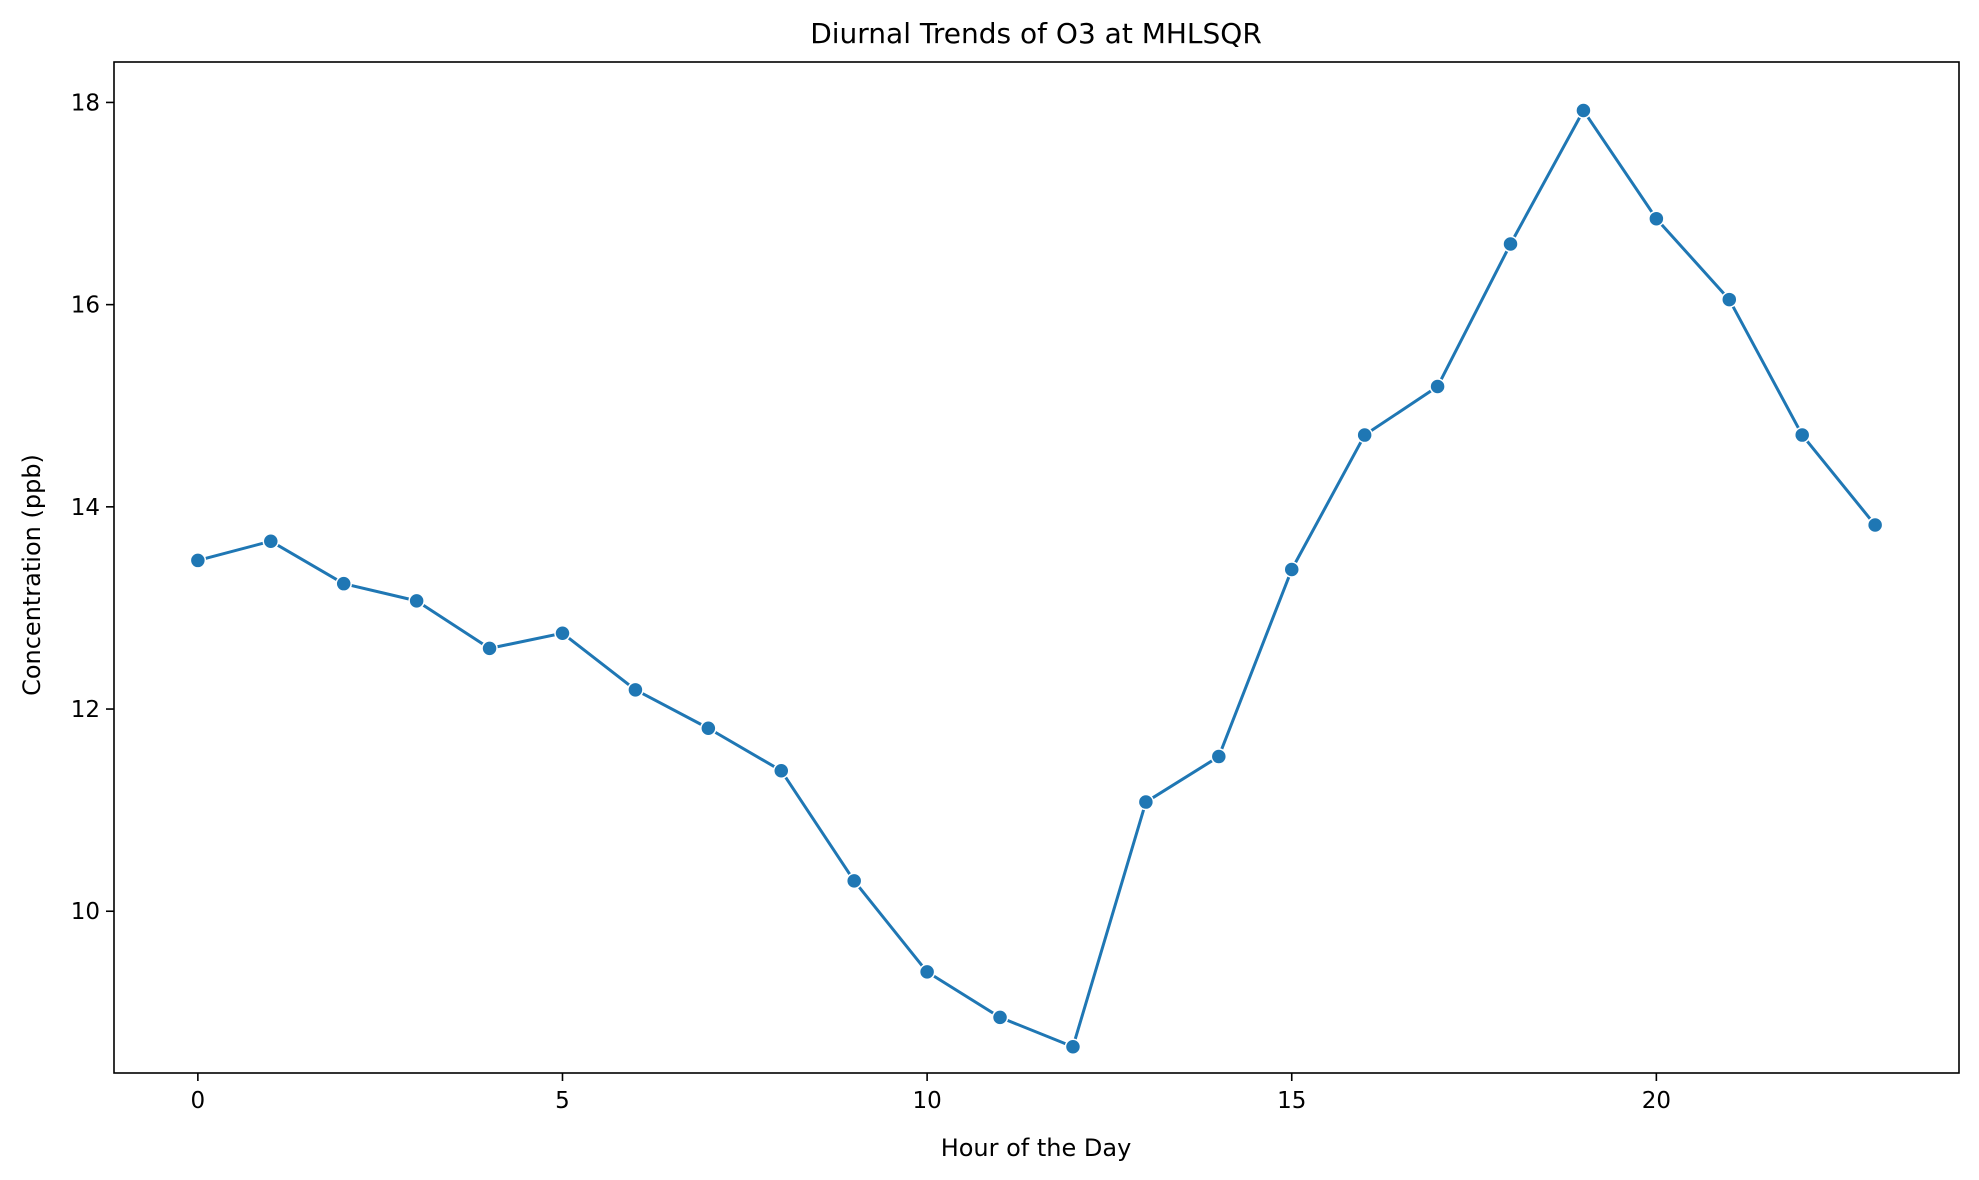 Image resolution: width=1979 pixels, height=1180 pixels. Describe the element at coordinates (85, 306) in the screenshot. I see `y-tick-label: 16` at that location.